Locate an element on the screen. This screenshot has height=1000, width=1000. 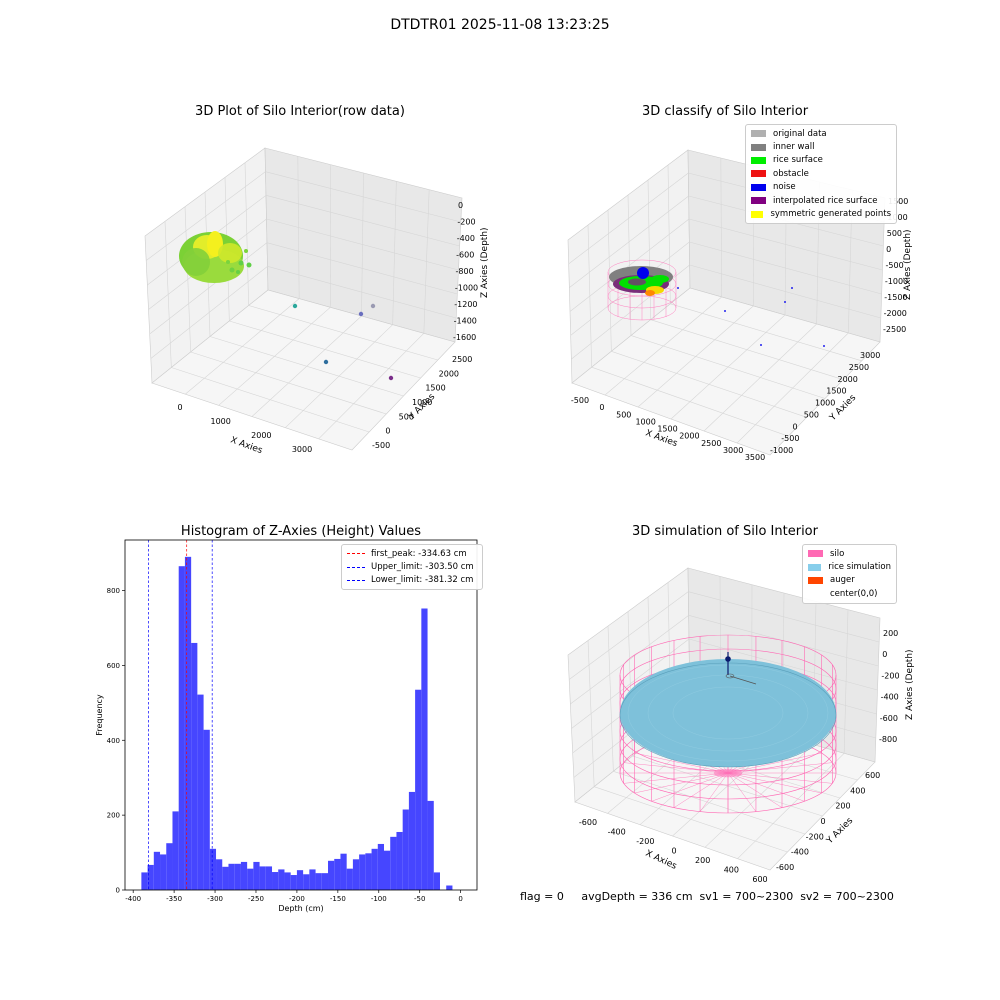
classify-ztick-label: 1500 is located at coordinates (898, 201).